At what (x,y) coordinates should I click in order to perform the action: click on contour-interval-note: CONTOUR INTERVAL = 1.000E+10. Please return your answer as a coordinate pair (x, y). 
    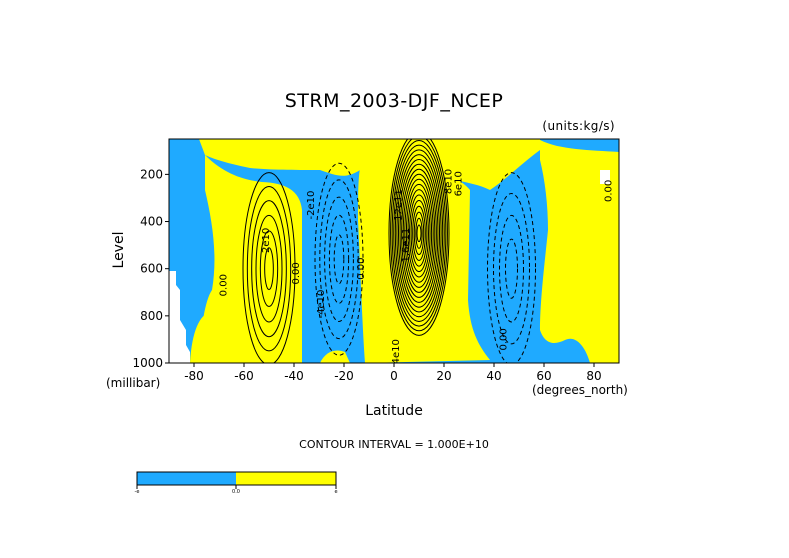
    Looking at the image, I should click on (394, 444).